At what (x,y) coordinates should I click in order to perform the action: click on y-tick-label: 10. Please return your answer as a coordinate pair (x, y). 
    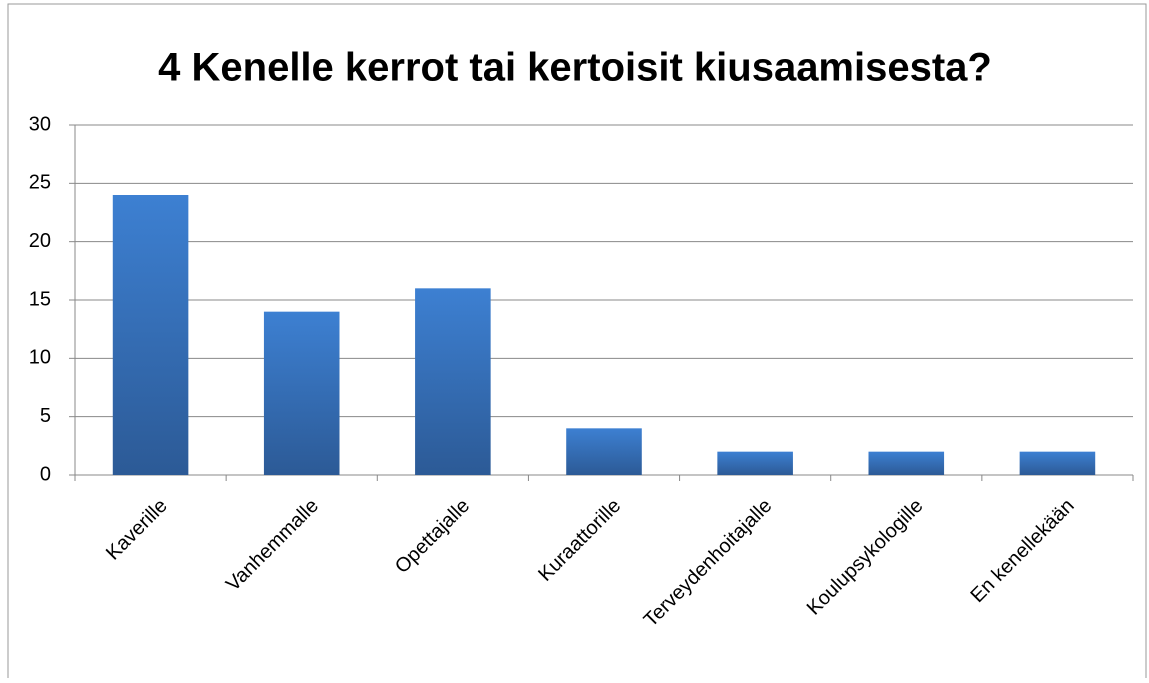
    Looking at the image, I should click on (40, 358).